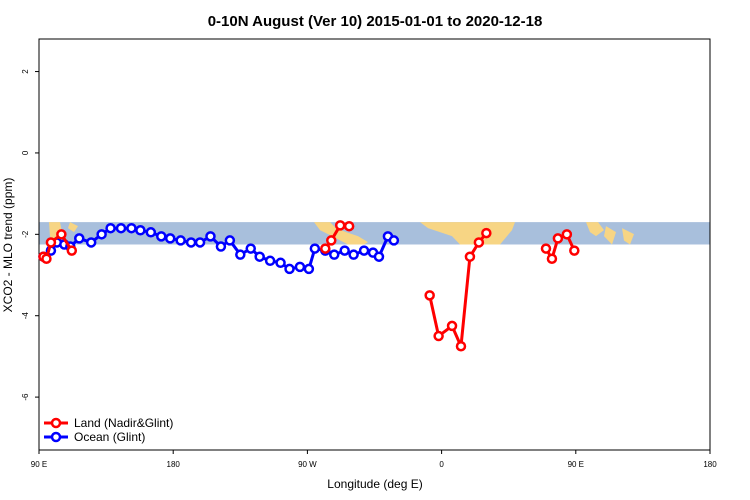  What do you see at coordinates (25, 316) in the screenshot?
I see `y-tick-label: -4` at bounding box center [25, 316].